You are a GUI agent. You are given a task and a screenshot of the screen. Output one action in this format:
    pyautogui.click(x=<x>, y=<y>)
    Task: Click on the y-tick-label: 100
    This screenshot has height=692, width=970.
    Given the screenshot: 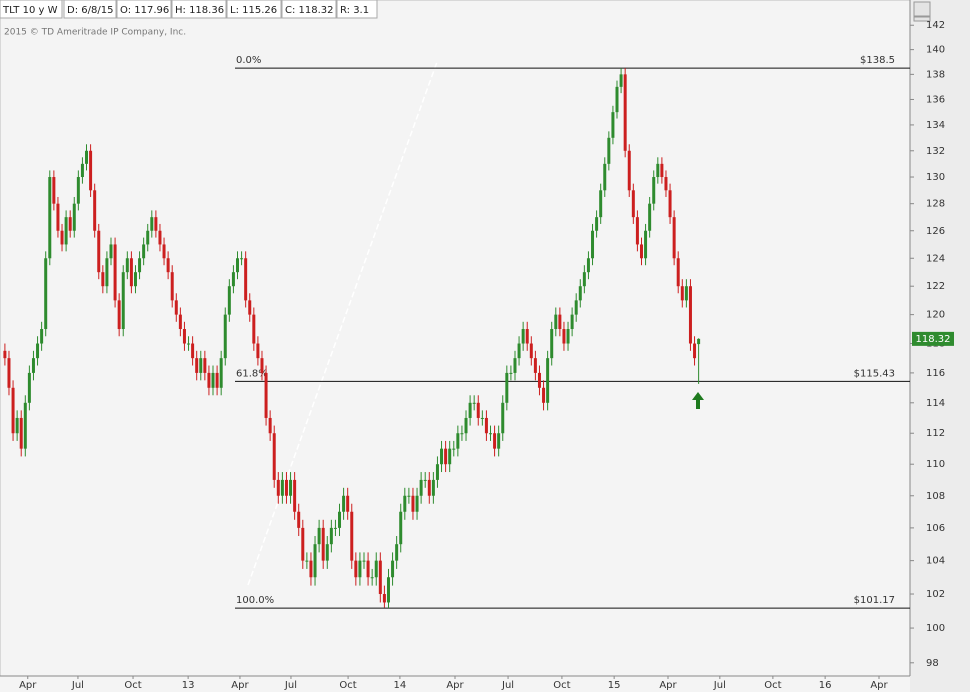 What is the action you would take?
    pyautogui.click(x=935, y=628)
    